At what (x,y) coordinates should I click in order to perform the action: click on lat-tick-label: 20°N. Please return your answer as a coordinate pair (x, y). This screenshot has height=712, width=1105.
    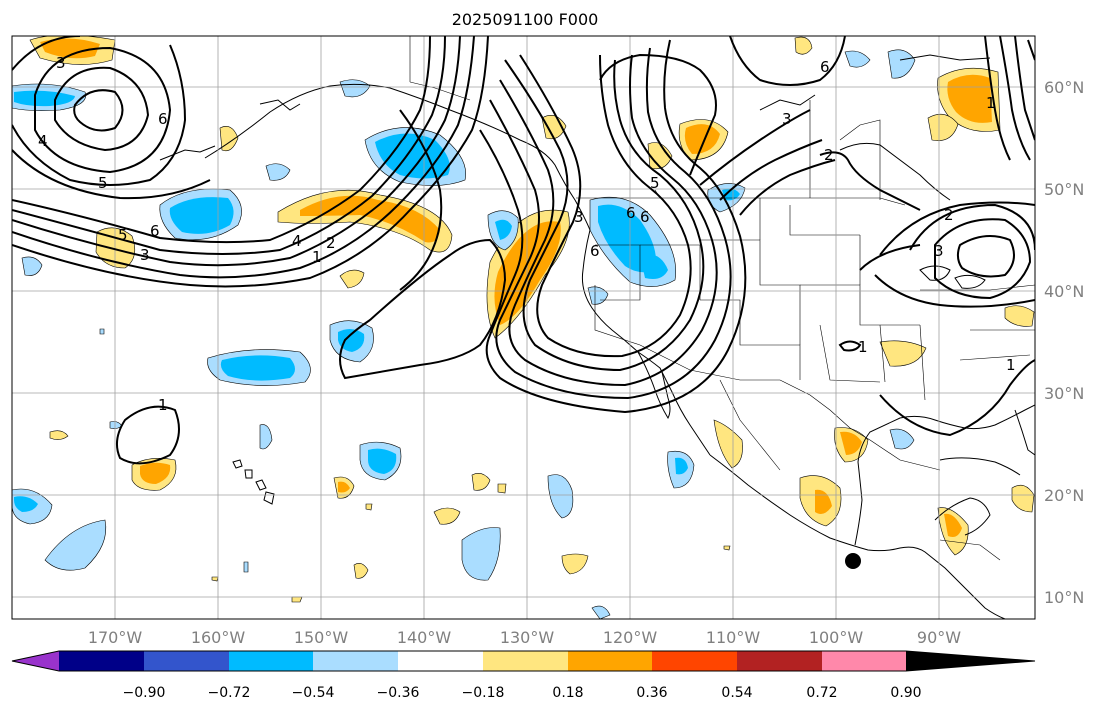
    Looking at the image, I should click on (1064, 495).